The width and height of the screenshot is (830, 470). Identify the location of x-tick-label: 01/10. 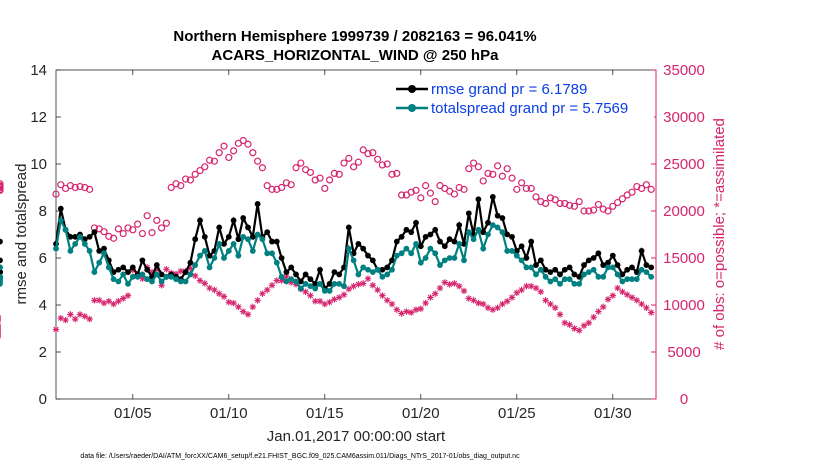
(229, 413).